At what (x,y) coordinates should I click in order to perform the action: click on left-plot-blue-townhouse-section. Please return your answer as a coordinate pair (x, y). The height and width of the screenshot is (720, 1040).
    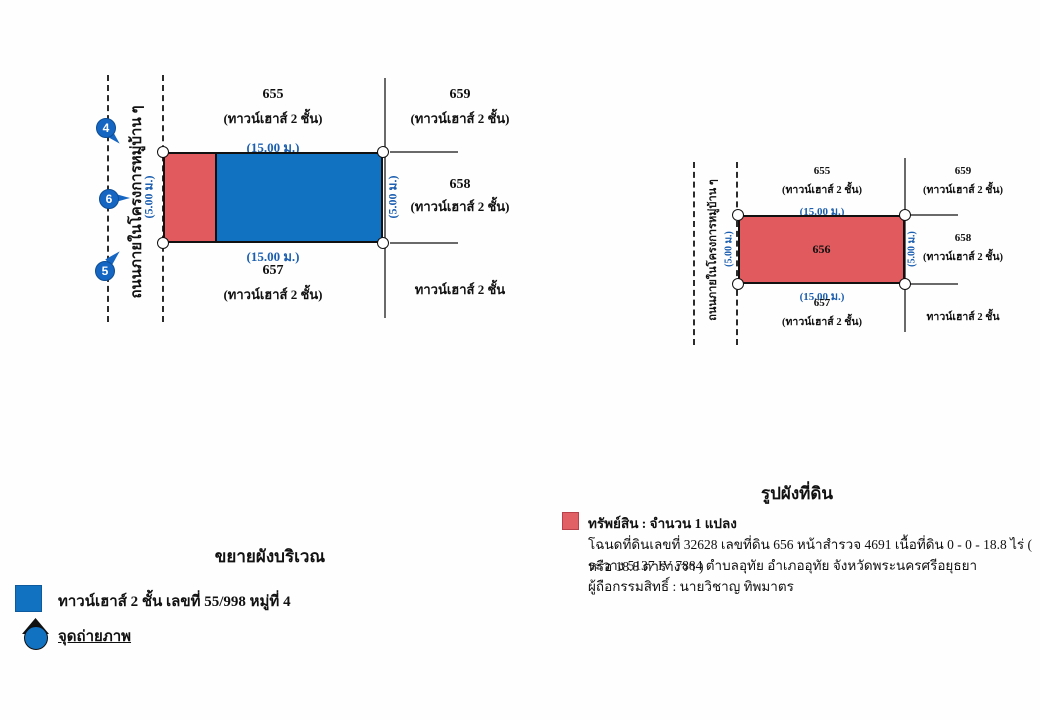
    Looking at the image, I should click on (299, 197).